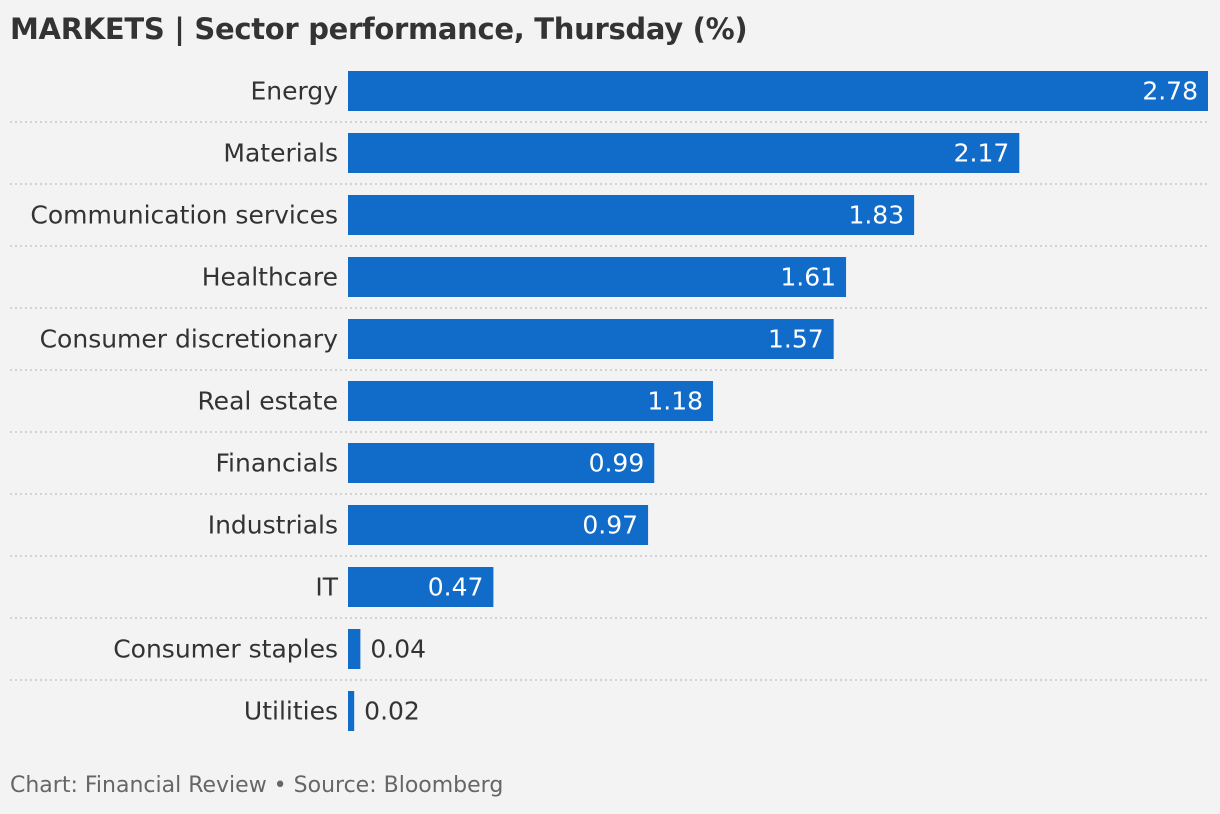 The height and width of the screenshot is (814, 1220). What do you see at coordinates (597, 277) in the screenshot?
I see `bar-healthcare` at bounding box center [597, 277].